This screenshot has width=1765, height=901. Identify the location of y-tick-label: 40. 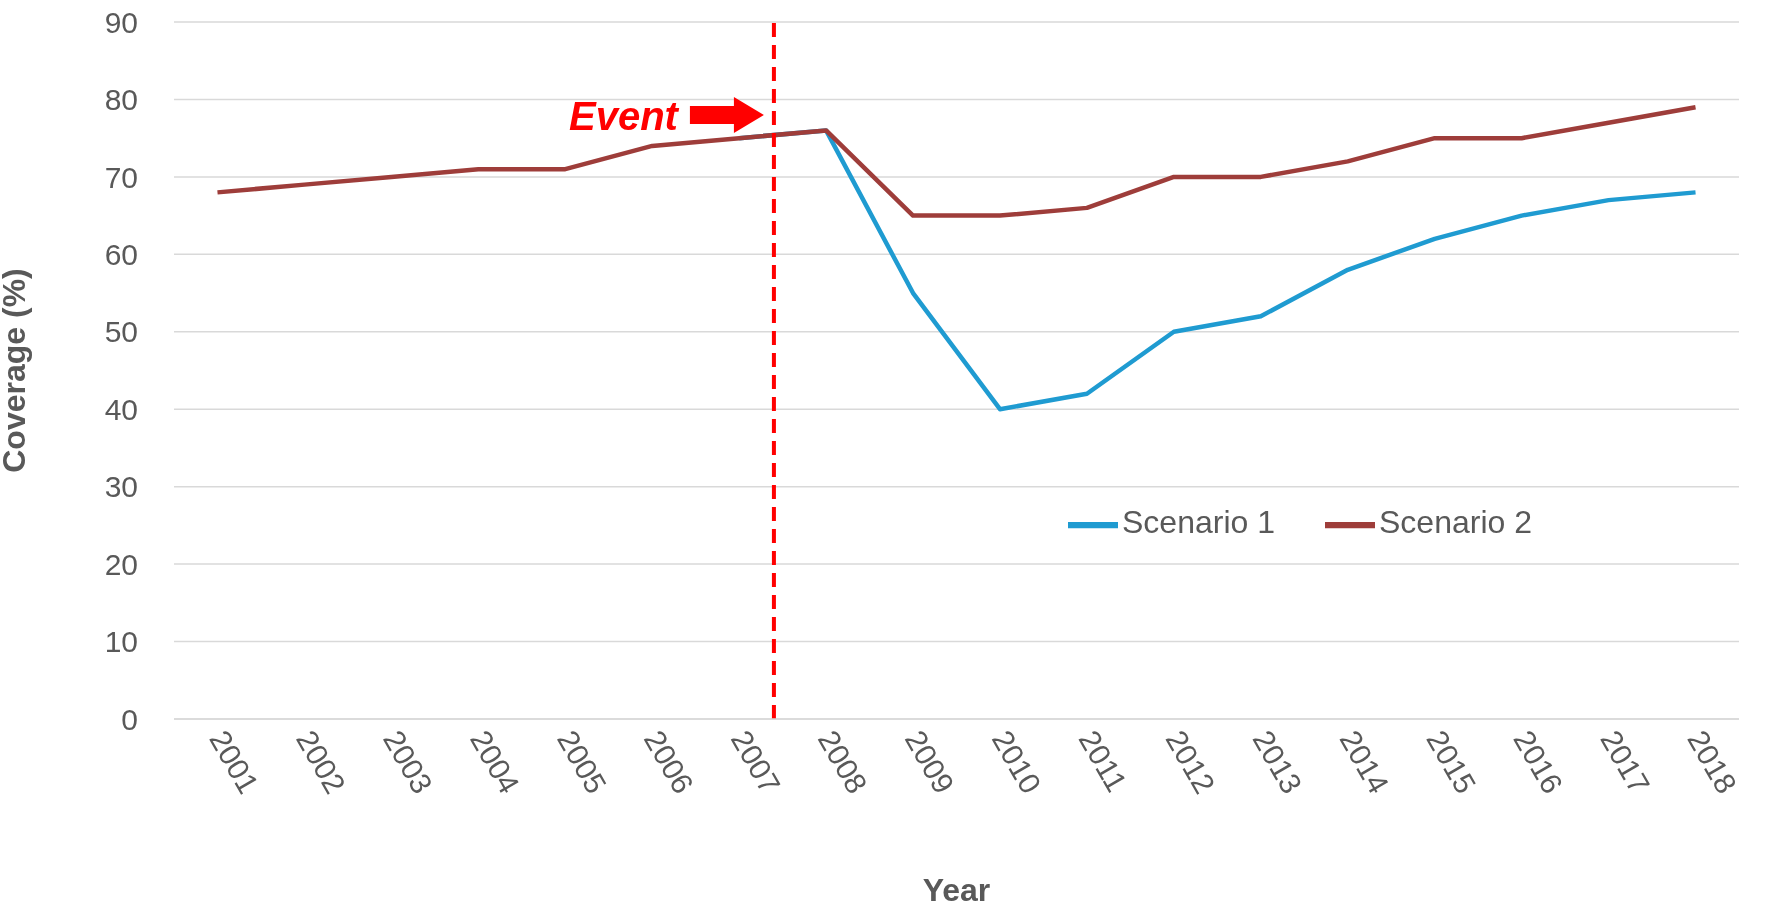
(121, 409).